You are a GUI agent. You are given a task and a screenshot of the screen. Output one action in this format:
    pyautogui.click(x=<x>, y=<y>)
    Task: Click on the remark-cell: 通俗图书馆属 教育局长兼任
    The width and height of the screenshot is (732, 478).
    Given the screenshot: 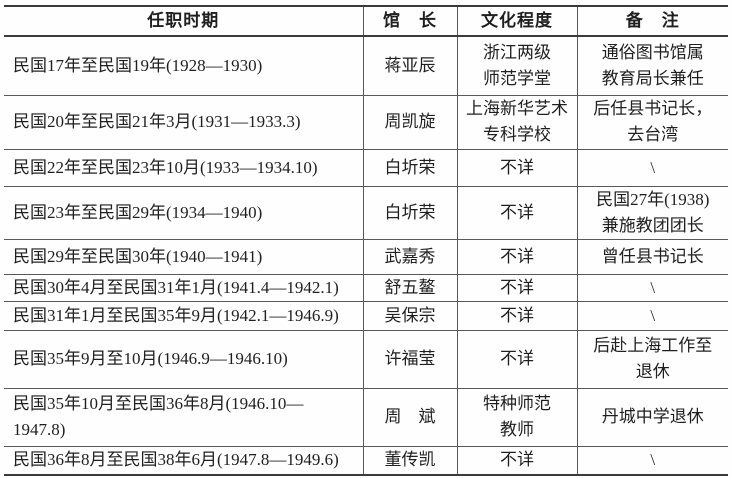 What is the action you would take?
    pyautogui.click(x=652, y=65)
    